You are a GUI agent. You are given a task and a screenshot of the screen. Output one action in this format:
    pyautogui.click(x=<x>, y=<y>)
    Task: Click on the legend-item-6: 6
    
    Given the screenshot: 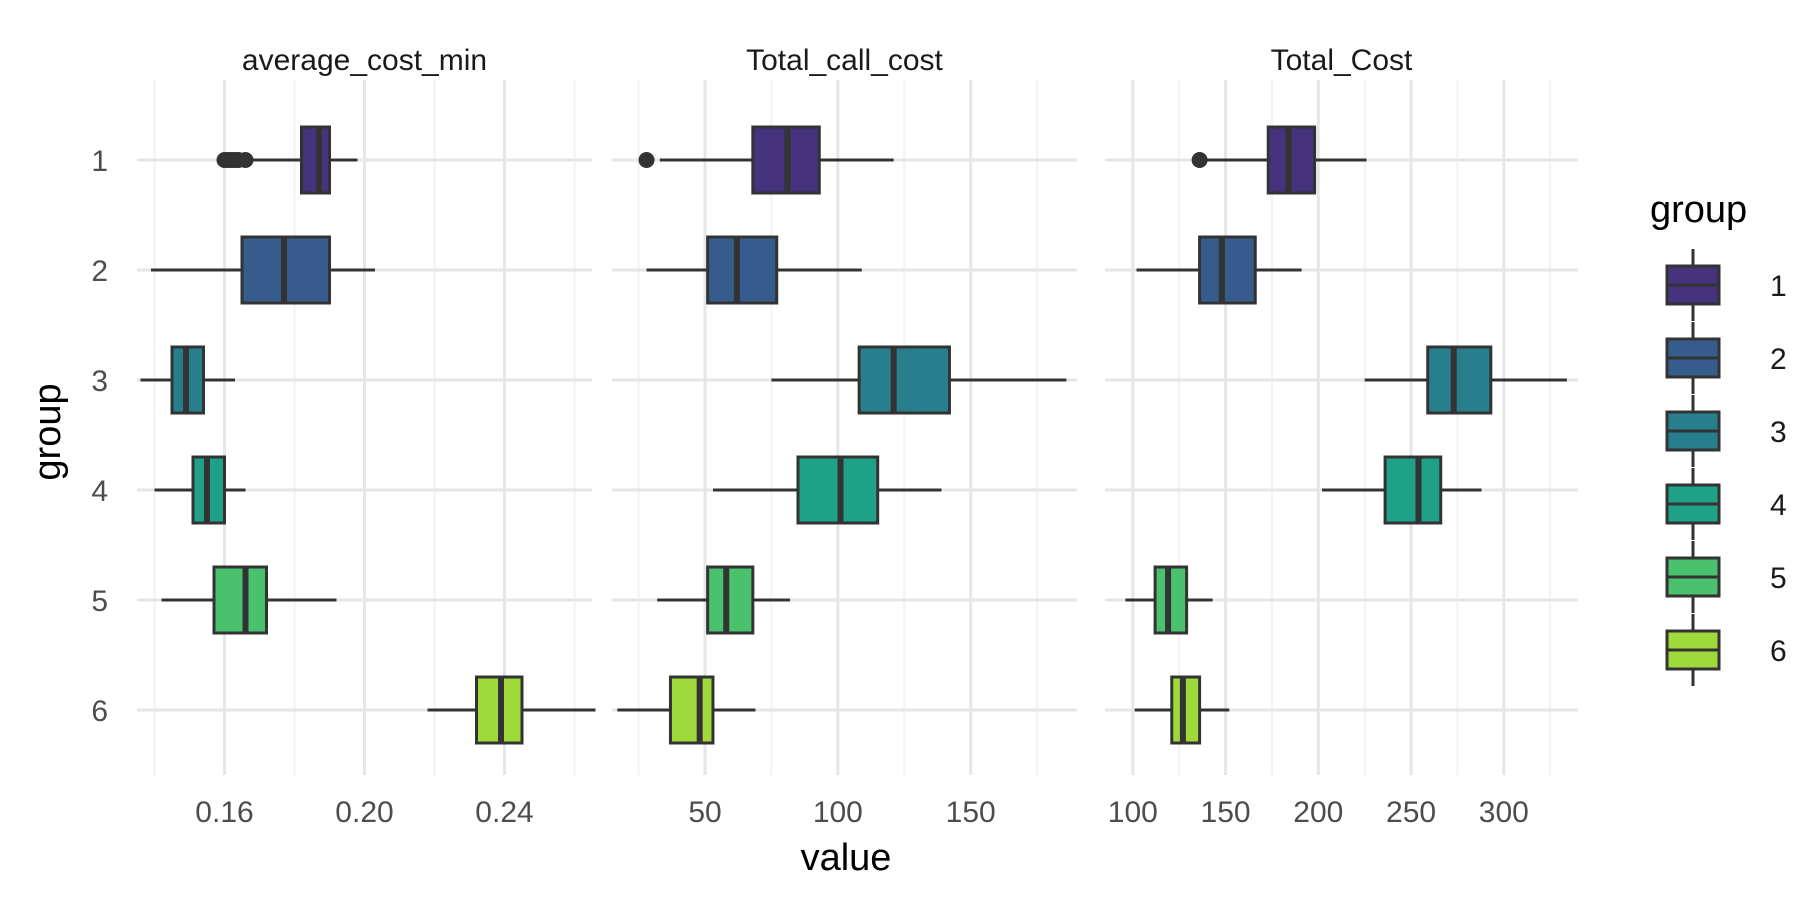 What is the action you would take?
    pyautogui.click(x=1726, y=650)
    